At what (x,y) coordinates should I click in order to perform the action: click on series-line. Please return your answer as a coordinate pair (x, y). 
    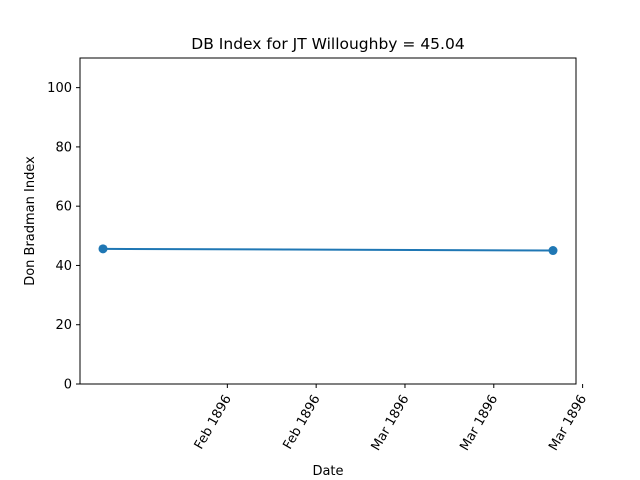
    Looking at the image, I should click on (328, 249).